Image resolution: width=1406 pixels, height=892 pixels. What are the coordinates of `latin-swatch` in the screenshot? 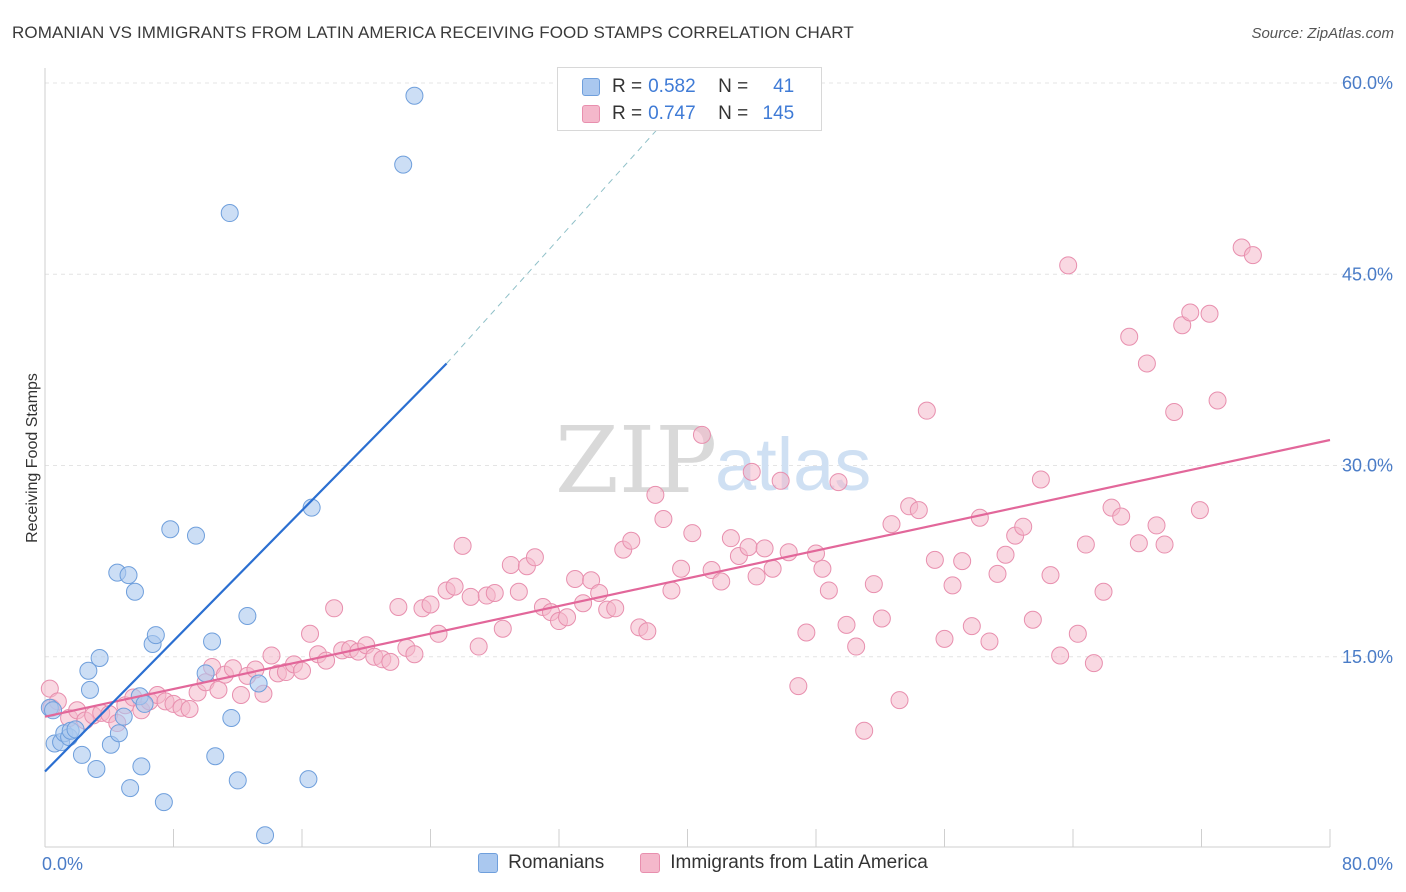 It's located at (591, 114).